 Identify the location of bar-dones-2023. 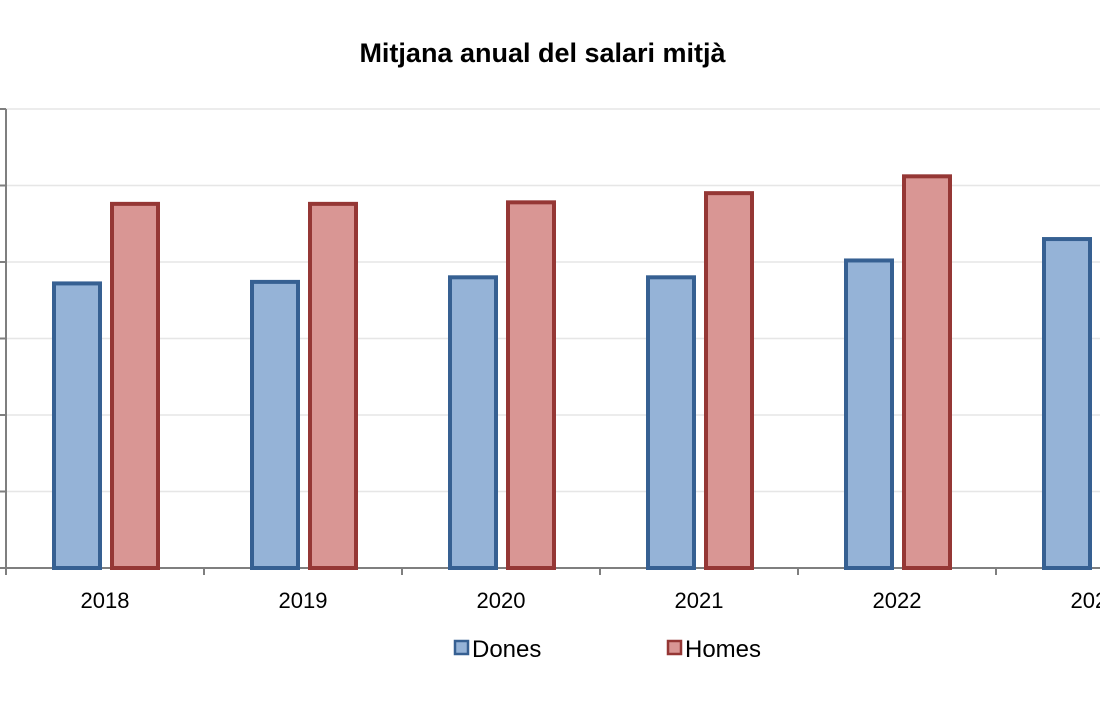
(1067, 404).